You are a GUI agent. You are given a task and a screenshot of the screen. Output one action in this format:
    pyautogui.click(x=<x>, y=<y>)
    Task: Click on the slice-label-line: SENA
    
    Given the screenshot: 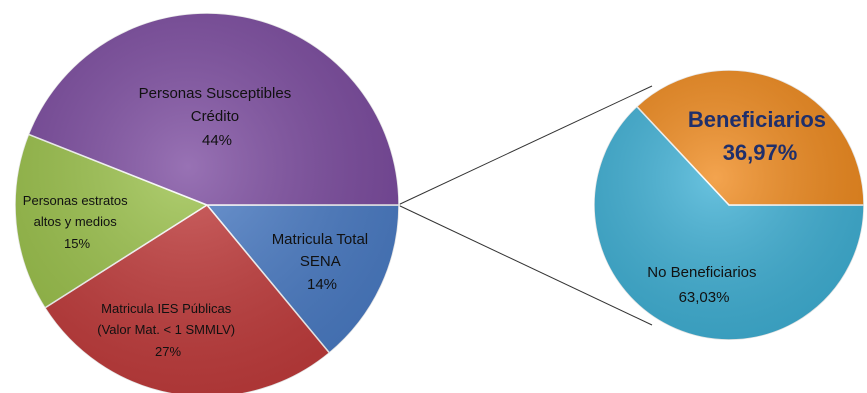 What is the action you would take?
    pyautogui.click(x=320, y=261)
    